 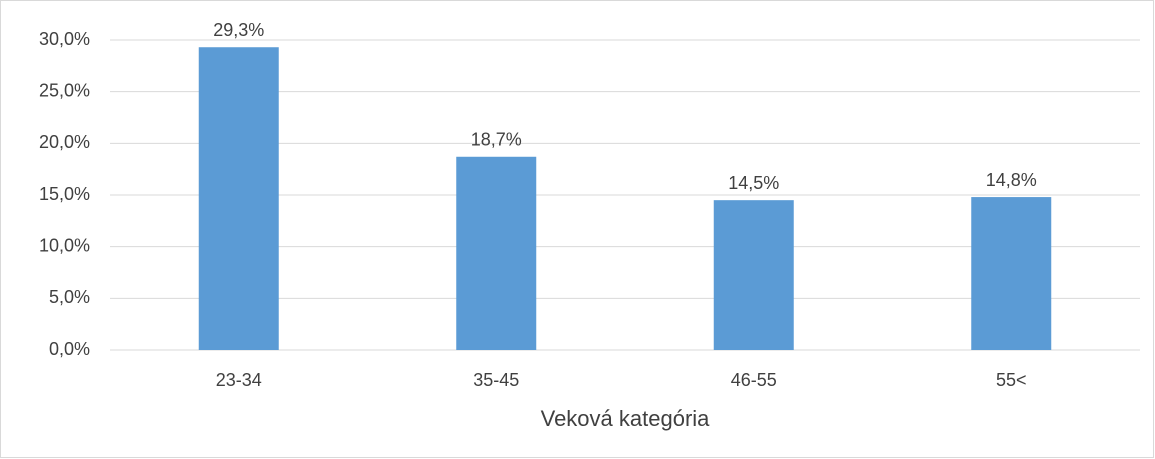 I want to click on y-tick-label: 5,0%, so click(x=69, y=297).